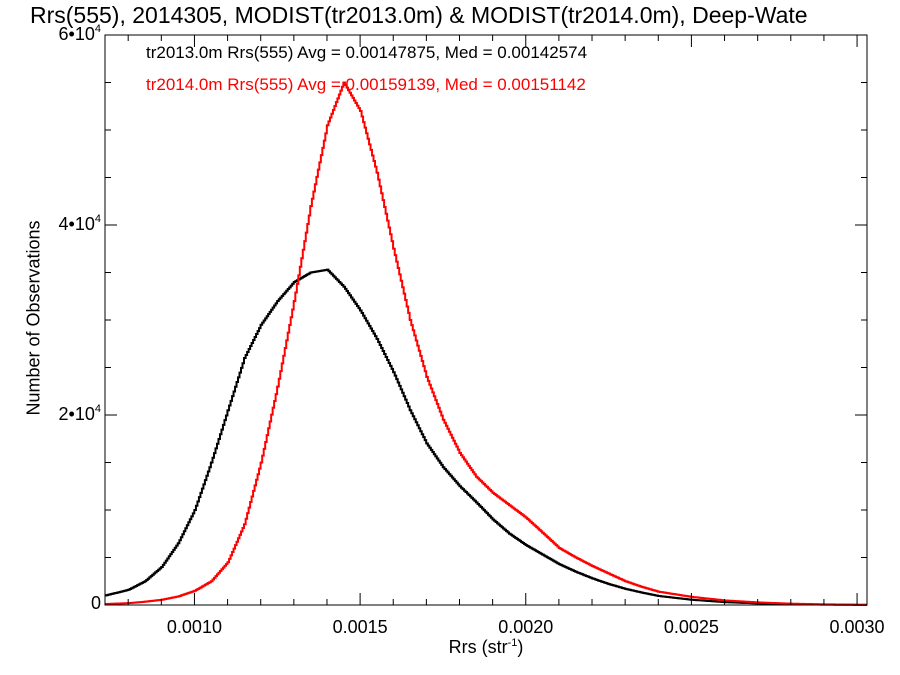  I want to click on y-axis-label: Number of Observations, so click(33, 318).